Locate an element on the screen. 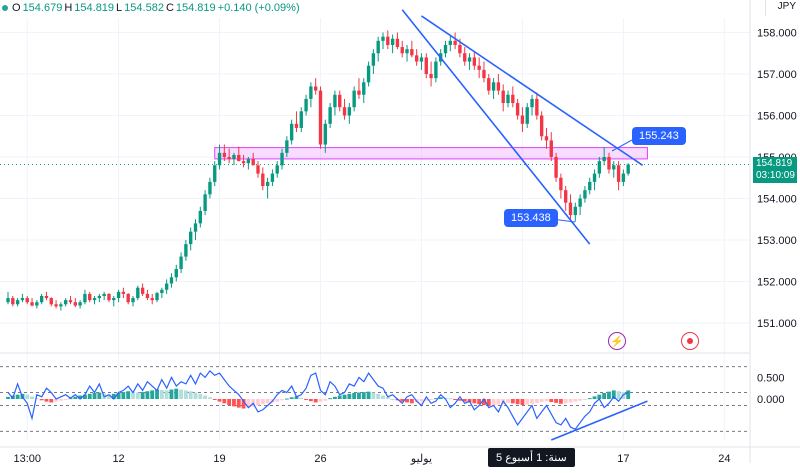  low-callout: 153.438 is located at coordinates (531, 218).